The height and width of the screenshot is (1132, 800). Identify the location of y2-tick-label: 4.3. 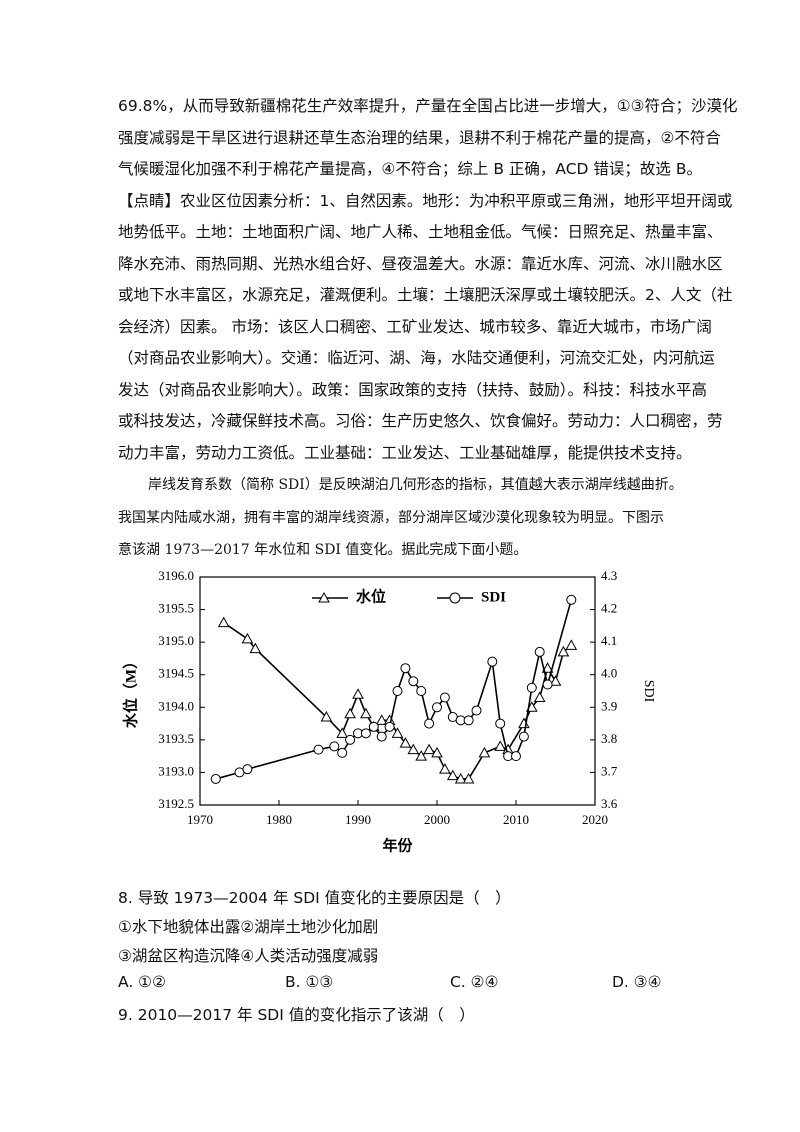
(609, 575).